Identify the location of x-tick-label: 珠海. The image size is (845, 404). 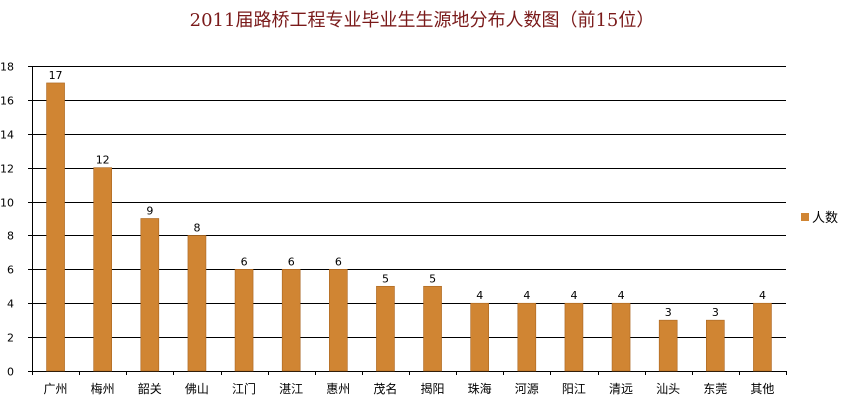
(480, 388).